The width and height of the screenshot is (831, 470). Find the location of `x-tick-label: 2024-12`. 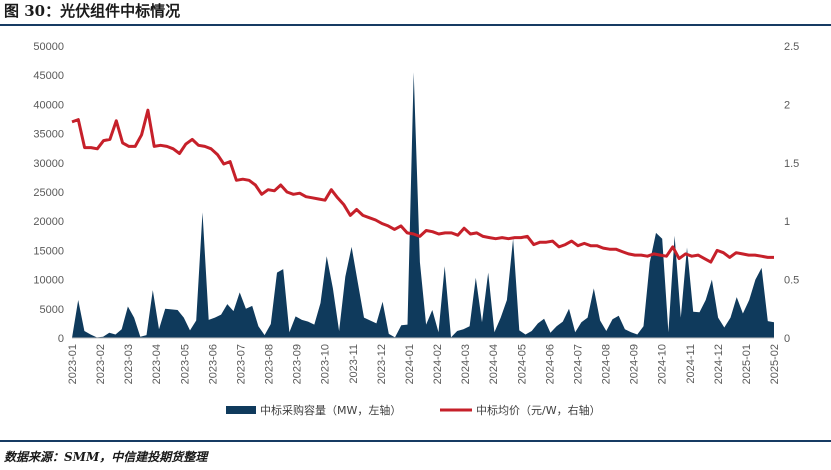

x-tick-label: 2024-12 is located at coordinates (719, 364).